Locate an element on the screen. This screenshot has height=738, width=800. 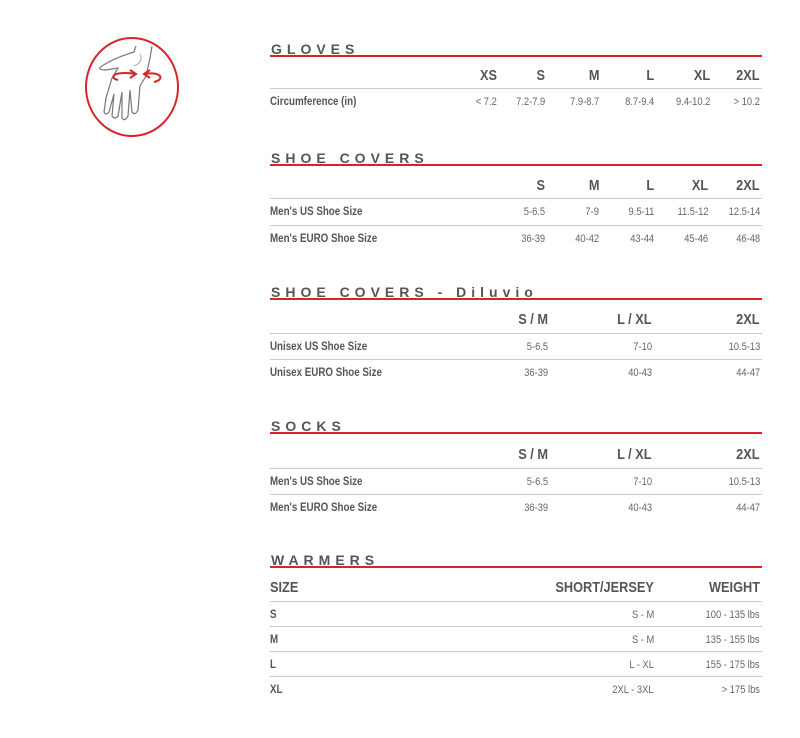
cell-value: WEIGHT is located at coordinates (734, 587).